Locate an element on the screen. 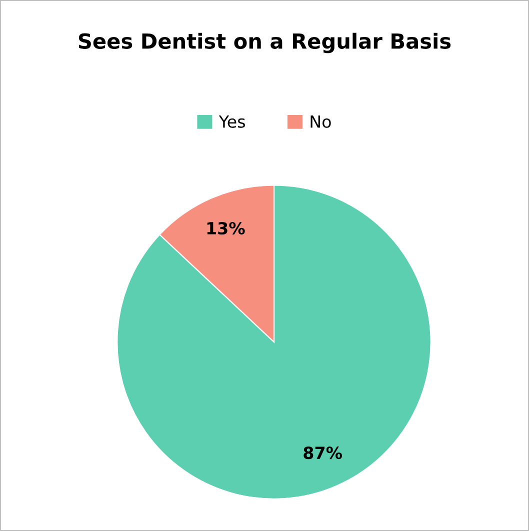 The image size is (529, 531). data-label: 87% is located at coordinates (323, 453).